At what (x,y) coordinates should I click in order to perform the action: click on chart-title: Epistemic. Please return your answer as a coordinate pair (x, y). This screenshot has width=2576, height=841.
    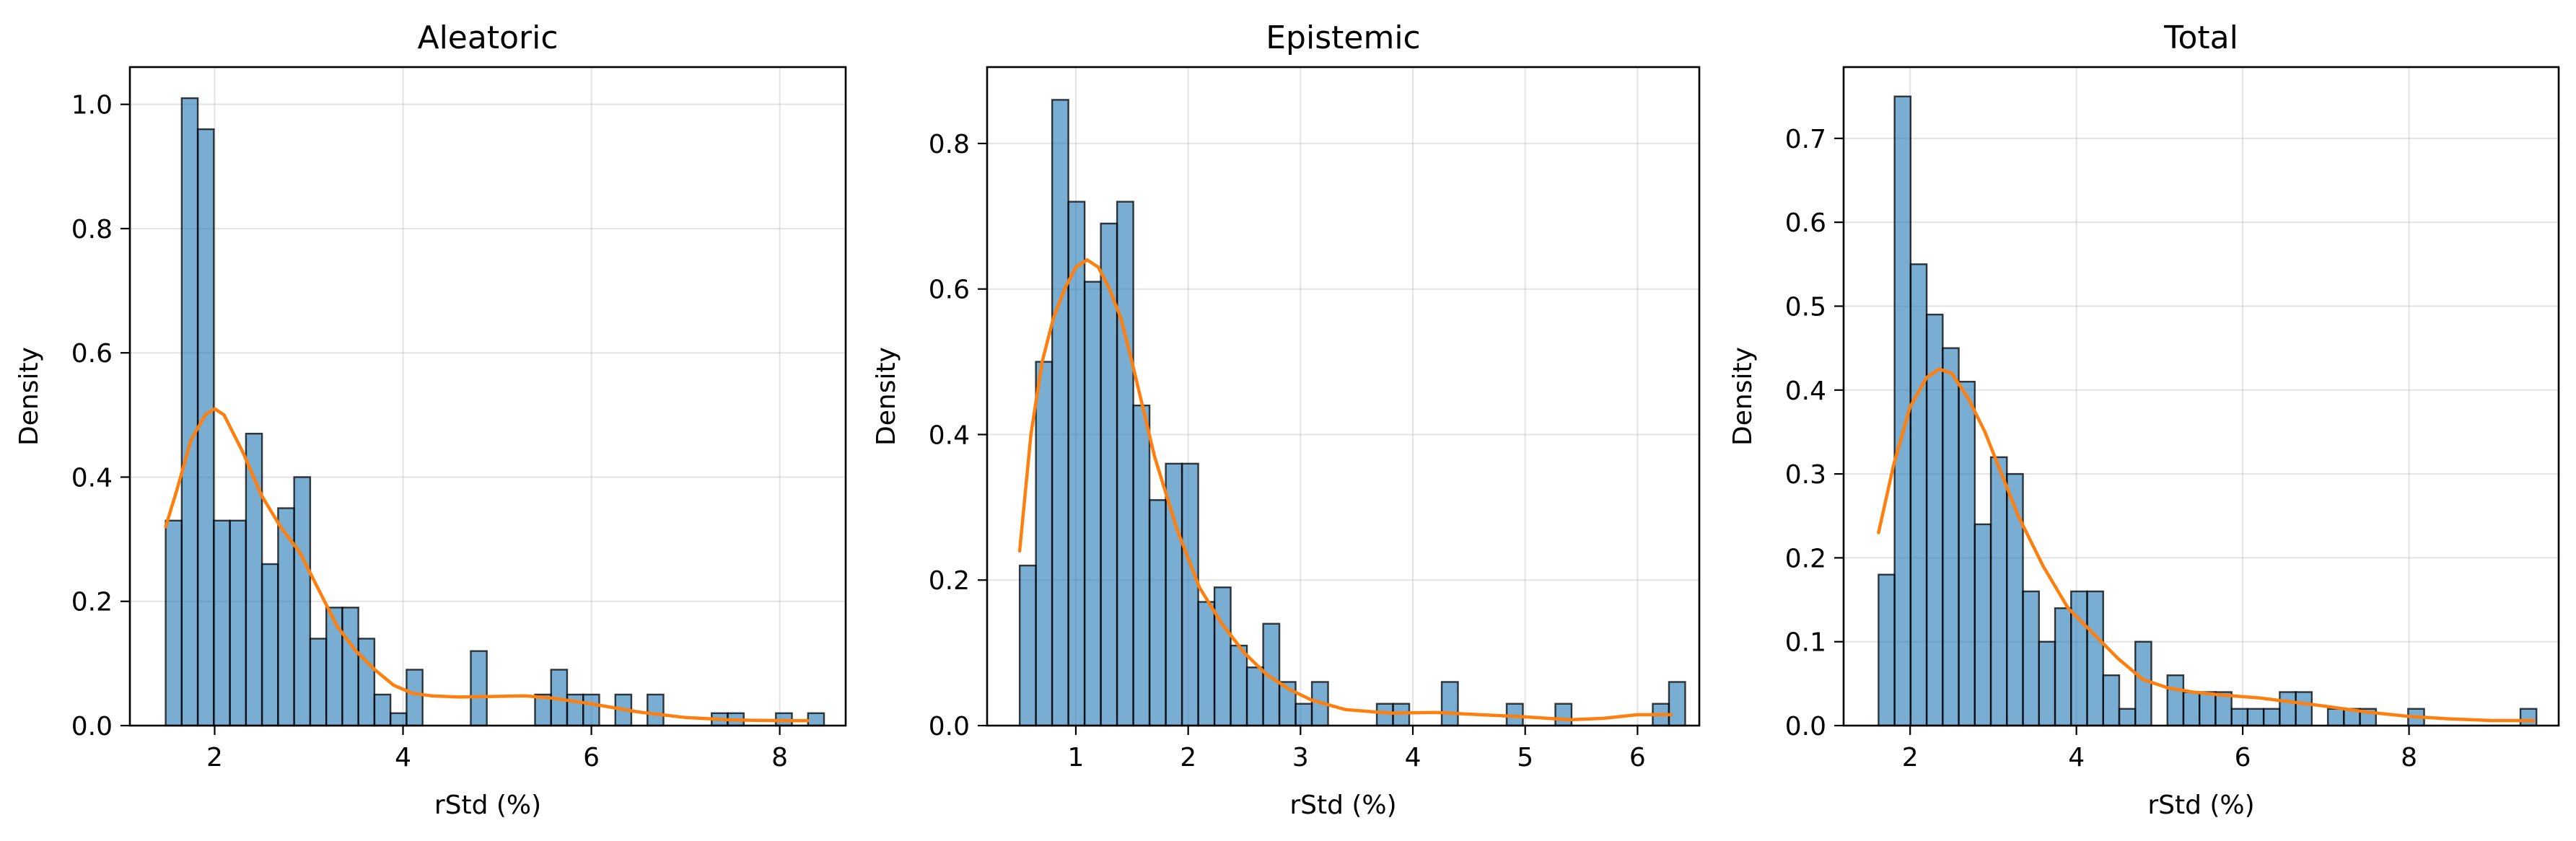
    Looking at the image, I should click on (1343, 37).